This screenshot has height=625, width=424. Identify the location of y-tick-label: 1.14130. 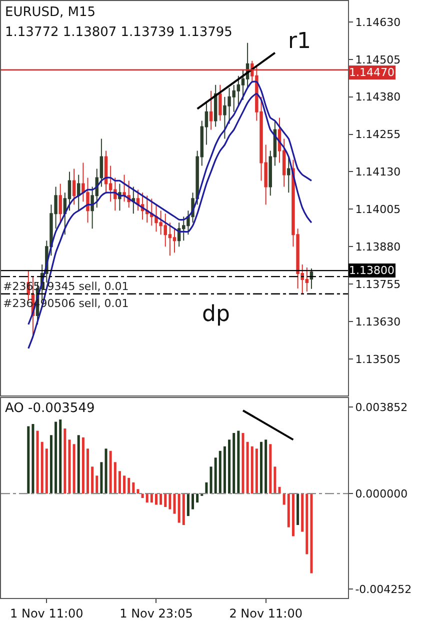
(378, 172).